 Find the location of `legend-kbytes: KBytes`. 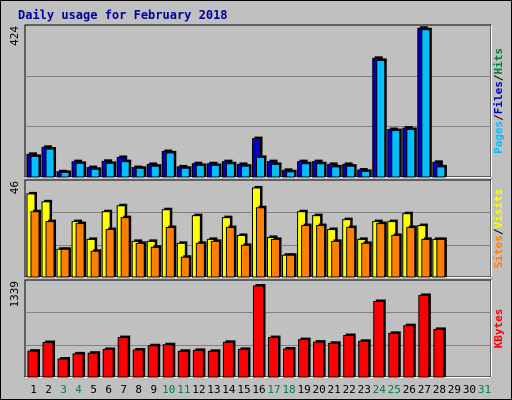

legend-kbytes: KBytes is located at coordinates (498, 329).